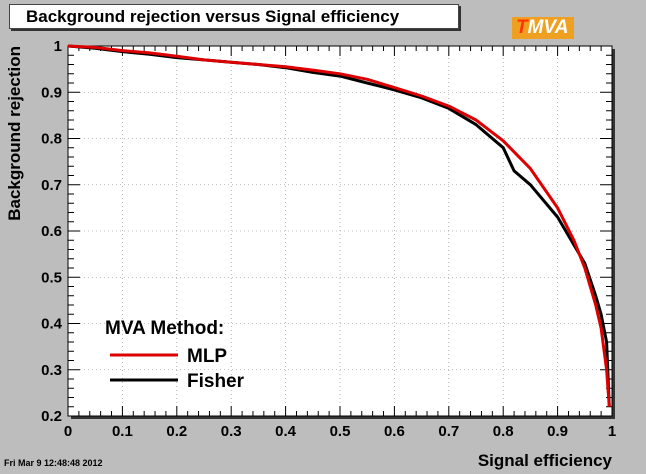 The height and width of the screenshot is (474, 646). What do you see at coordinates (51, 92) in the screenshot?
I see `y-tick-label: 0.9` at bounding box center [51, 92].